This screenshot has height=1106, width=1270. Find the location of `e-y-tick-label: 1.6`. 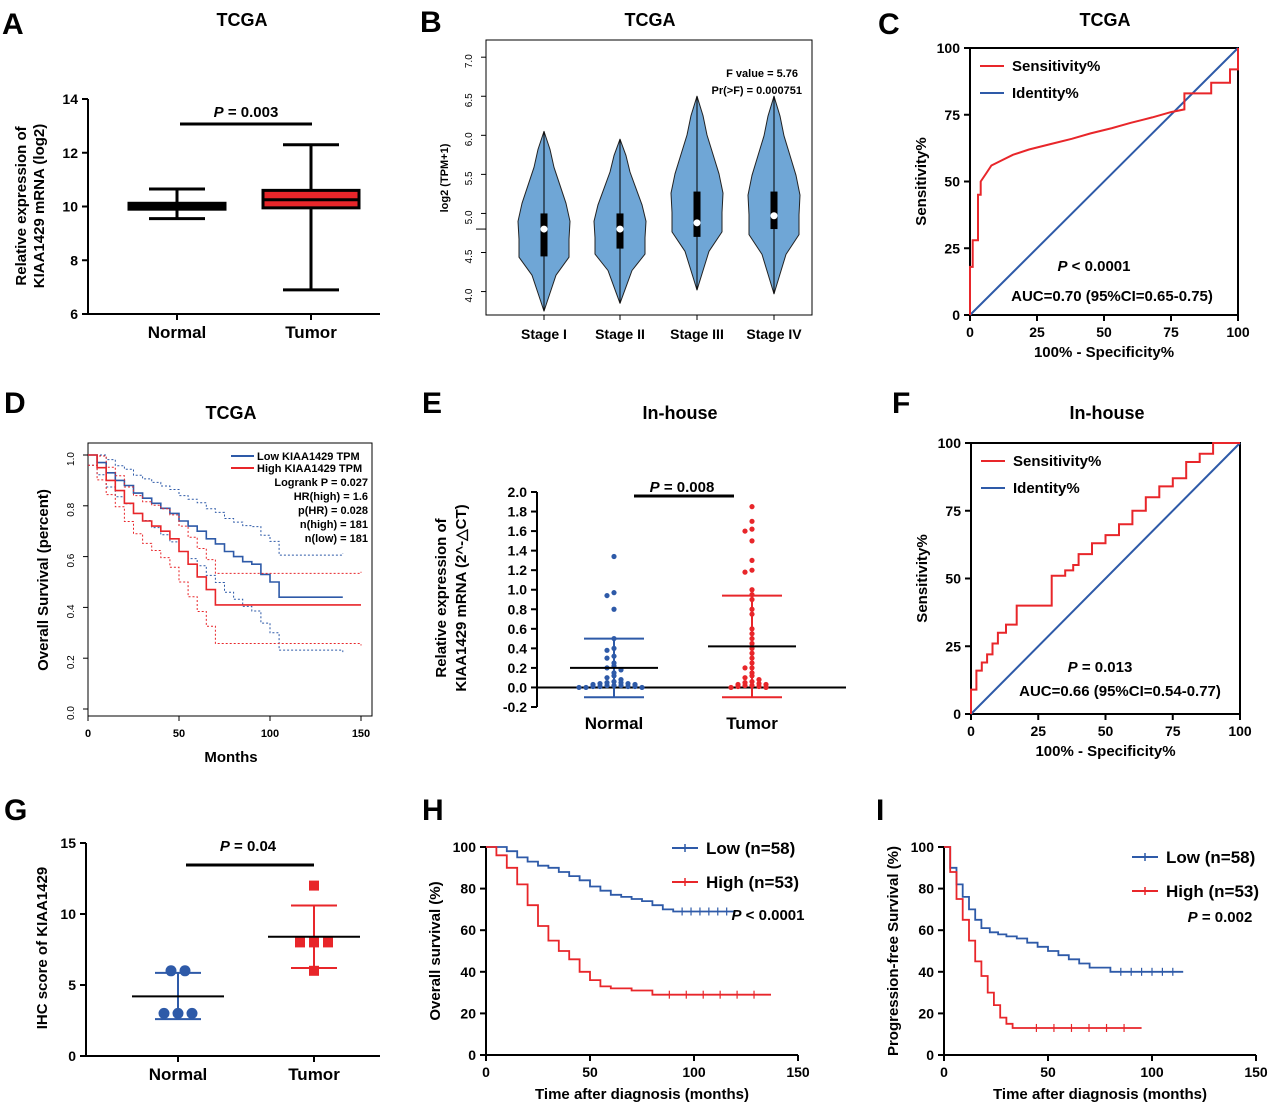

e-y-tick-label: 1.6 is located at coordinates (518, 531).